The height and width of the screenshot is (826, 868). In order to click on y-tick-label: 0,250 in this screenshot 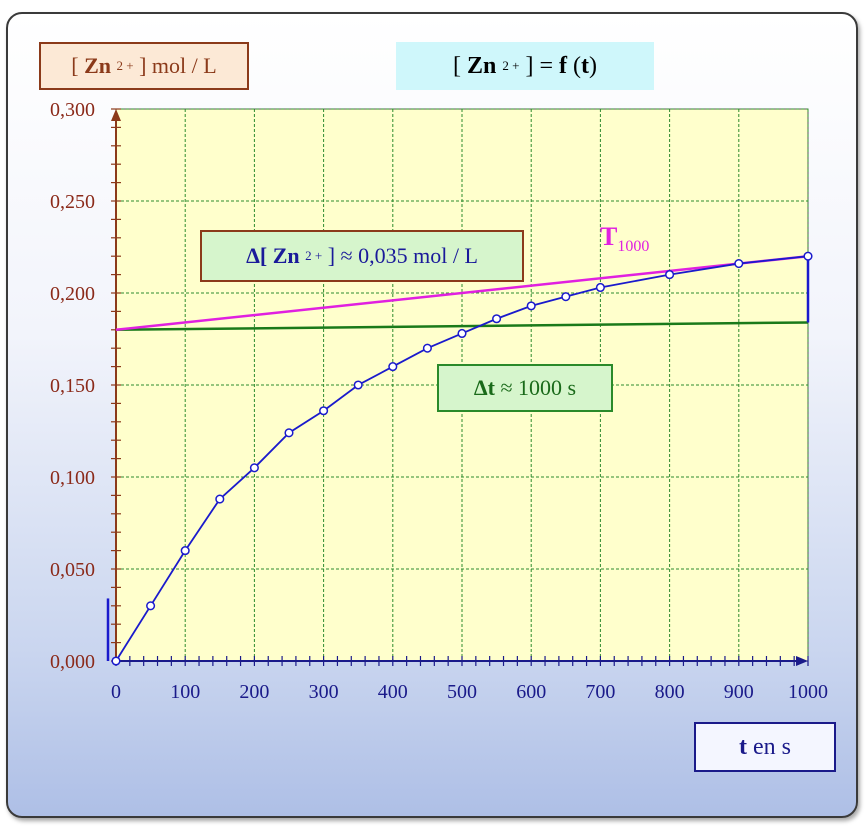, I will do `click(72, 202)`.